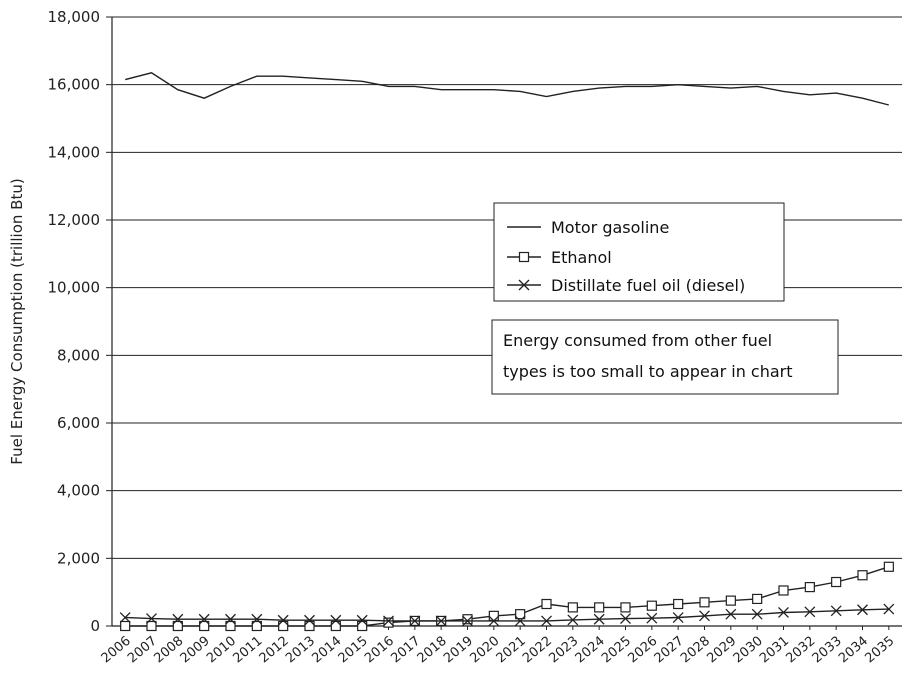 This screenshot has width=917, height=678. Describe the element at coordinates (78, 423) in the screenshot. I see `y-tick-label: 6,000` at that location.